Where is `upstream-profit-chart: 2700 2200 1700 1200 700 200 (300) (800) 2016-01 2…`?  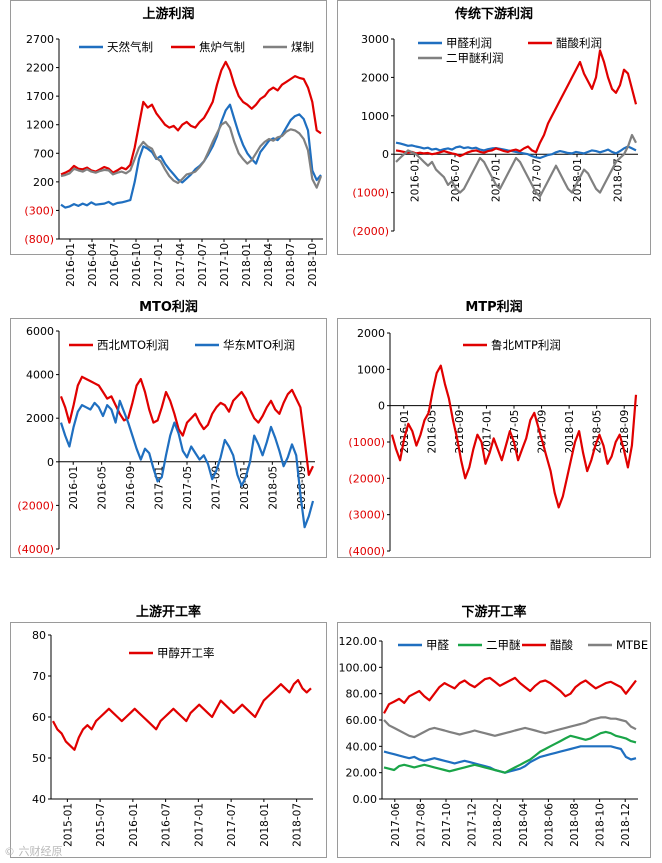
upstream-profit-chart: 2700 2200 1700 1200 700 200 (300) (800) 2016-01 2… is located at coordinates (173, 160).